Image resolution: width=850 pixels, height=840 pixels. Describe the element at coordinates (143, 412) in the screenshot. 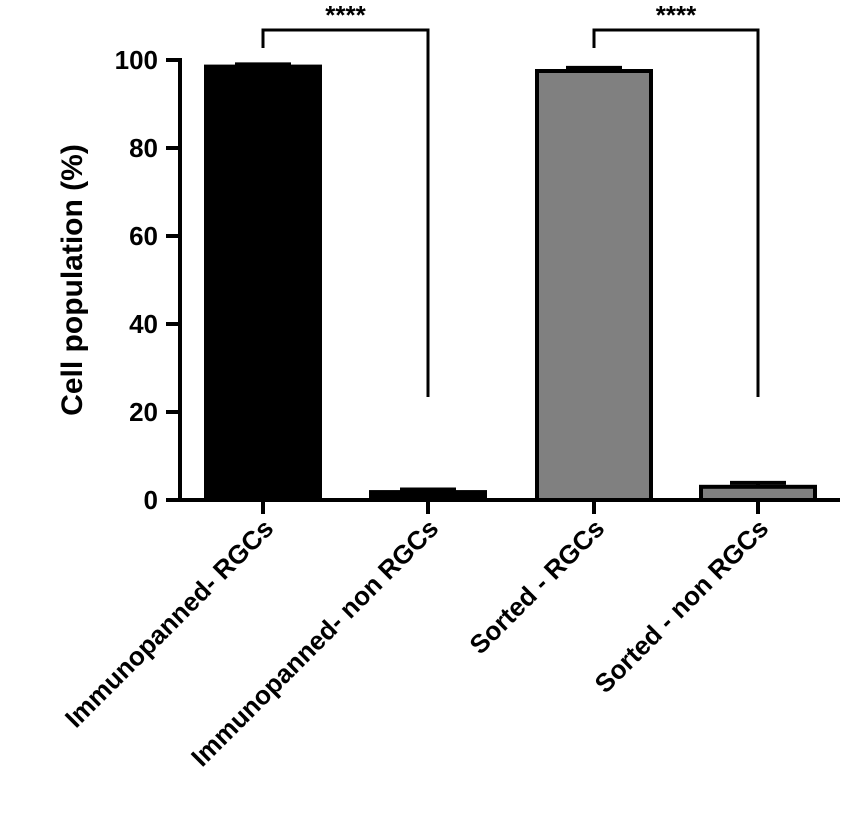

I see `y-tick-label: 20` at that location.